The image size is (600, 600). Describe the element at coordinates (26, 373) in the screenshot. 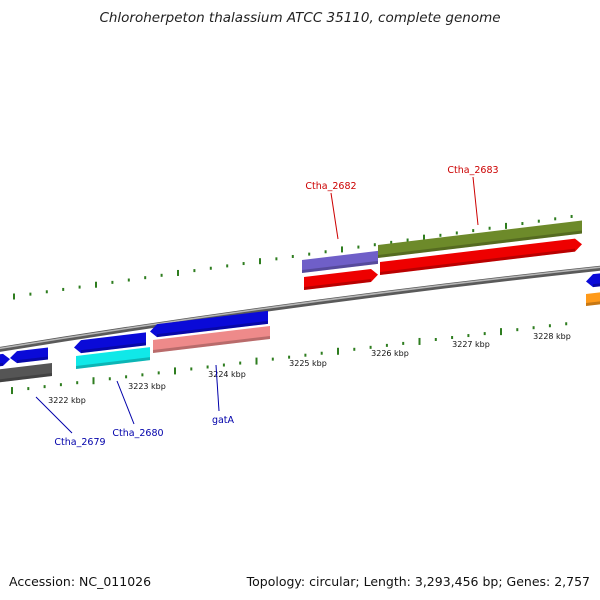

I see `gene-lower-grey` at that location.